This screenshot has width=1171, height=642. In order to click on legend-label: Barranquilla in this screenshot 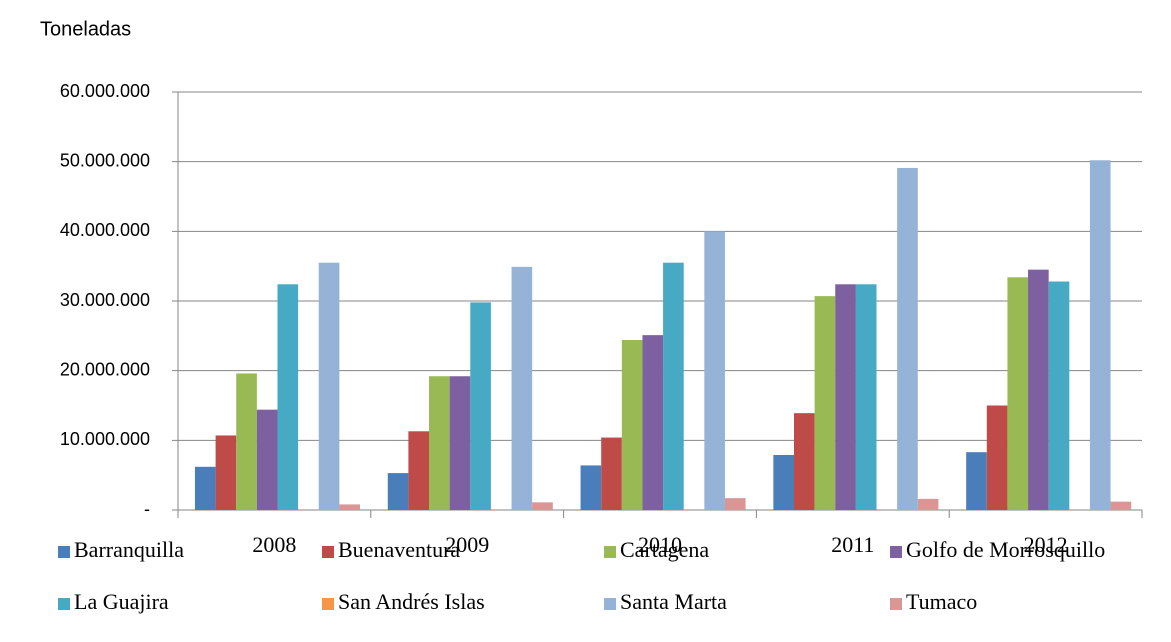, I will do `click(129, 549)`.